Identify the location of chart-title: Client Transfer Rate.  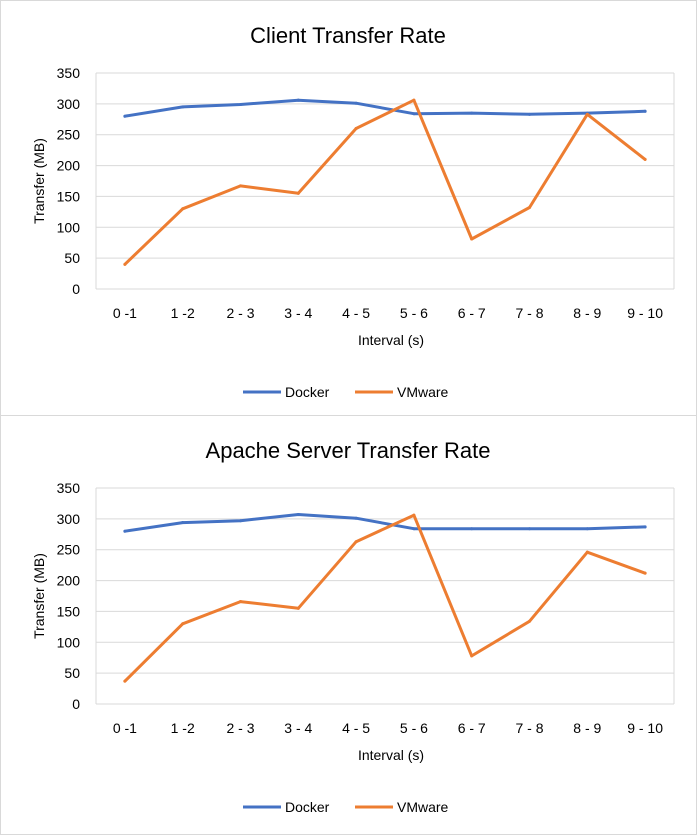
(348, 35).